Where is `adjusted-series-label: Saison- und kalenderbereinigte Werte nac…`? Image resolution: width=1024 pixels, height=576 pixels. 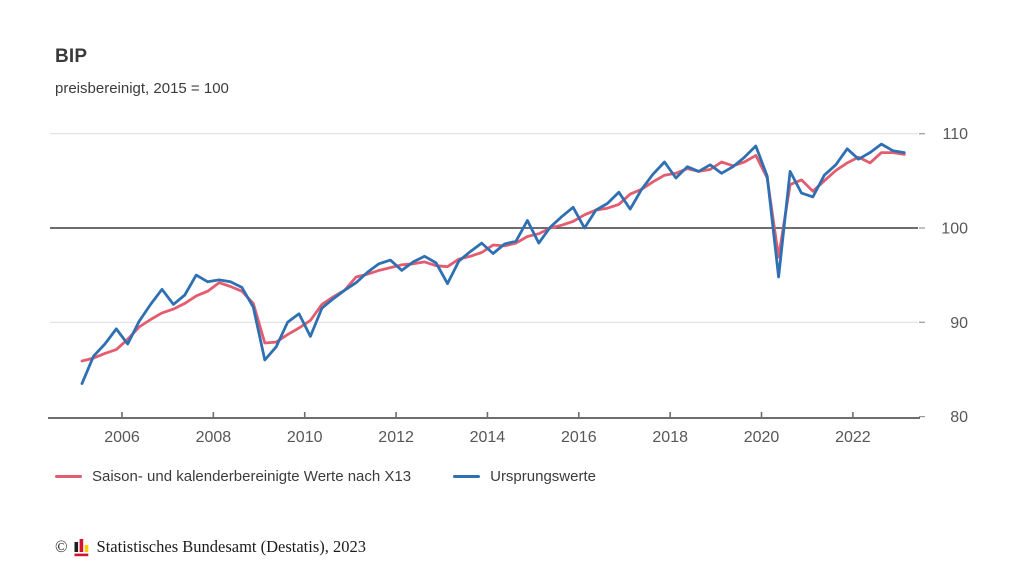
adjusted-series-label: Saison- und kalenderbereinigte Werte nac… is located at coordinates (252, 476).